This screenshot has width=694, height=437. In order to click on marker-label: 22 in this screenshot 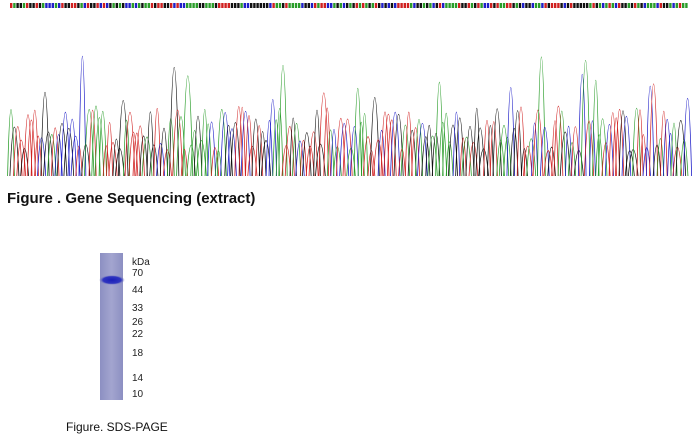, I will do `click(138, 334)`.